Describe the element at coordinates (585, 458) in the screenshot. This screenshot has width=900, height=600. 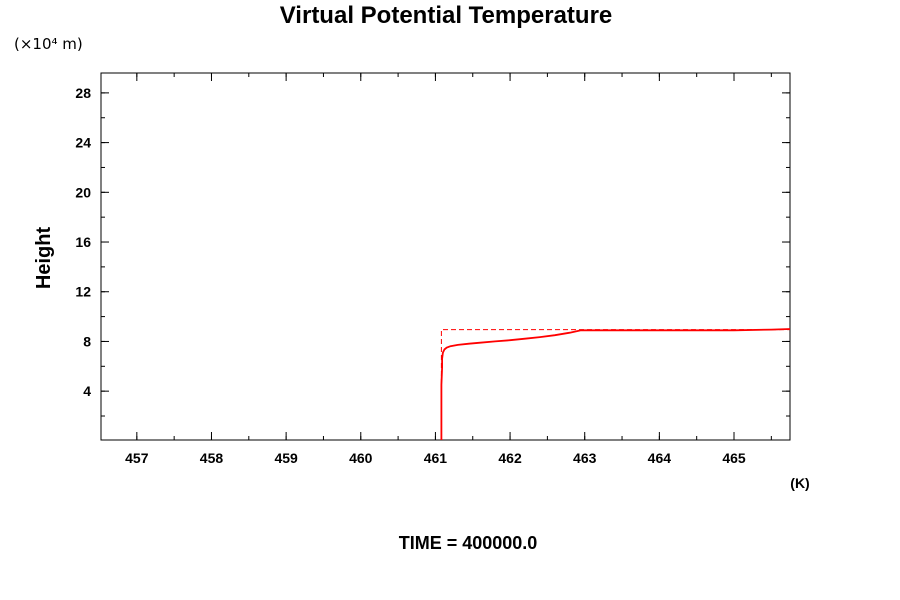
I see `x-tick-label: 463` at that location.